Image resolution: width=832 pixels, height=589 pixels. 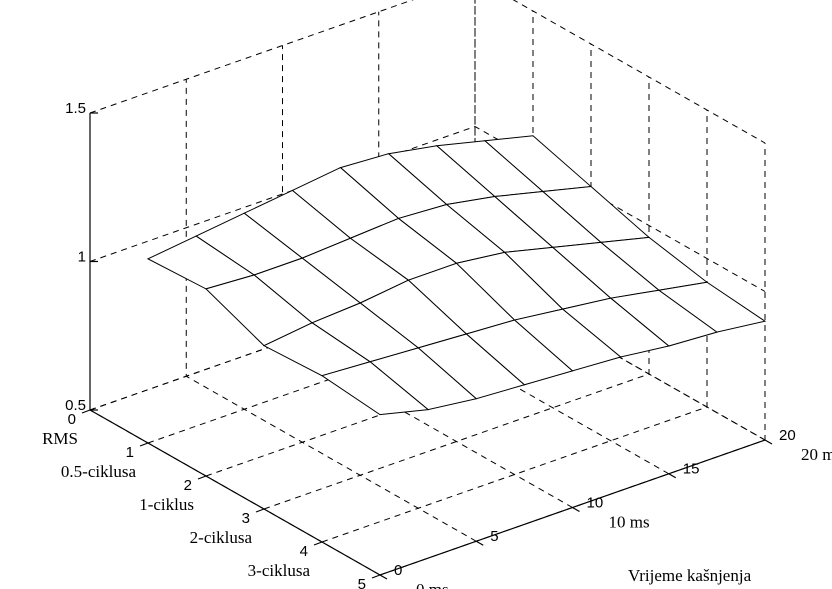 What do you see at coordinates (75, 405) in the screenshot?
I see `z-tick-label: 0.5` at bounding box center [75, 405].